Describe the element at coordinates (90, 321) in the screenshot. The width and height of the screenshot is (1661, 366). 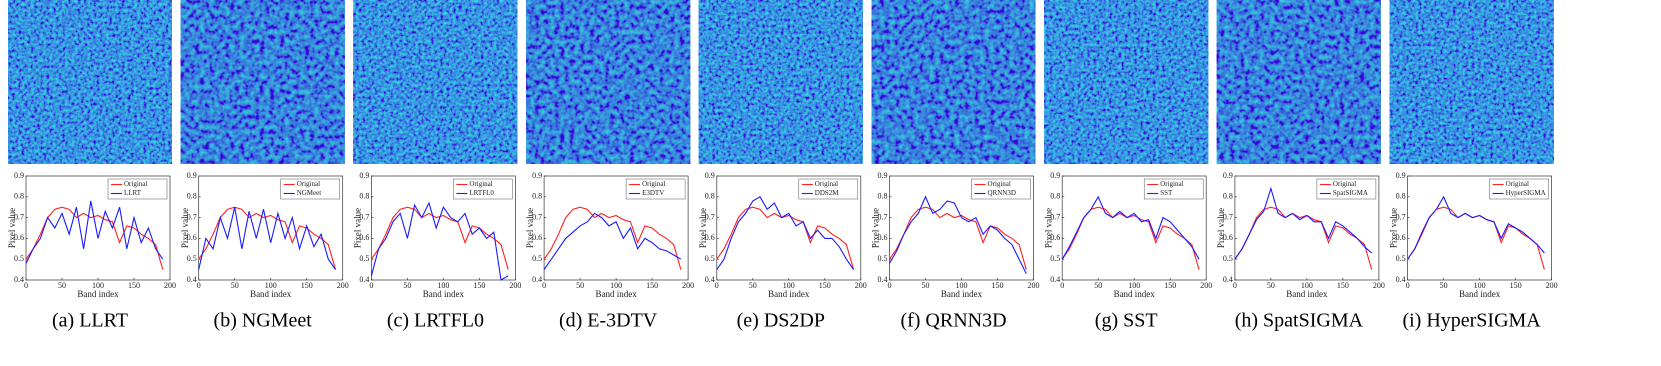
I see `caption: (a) LLRT` at that location.